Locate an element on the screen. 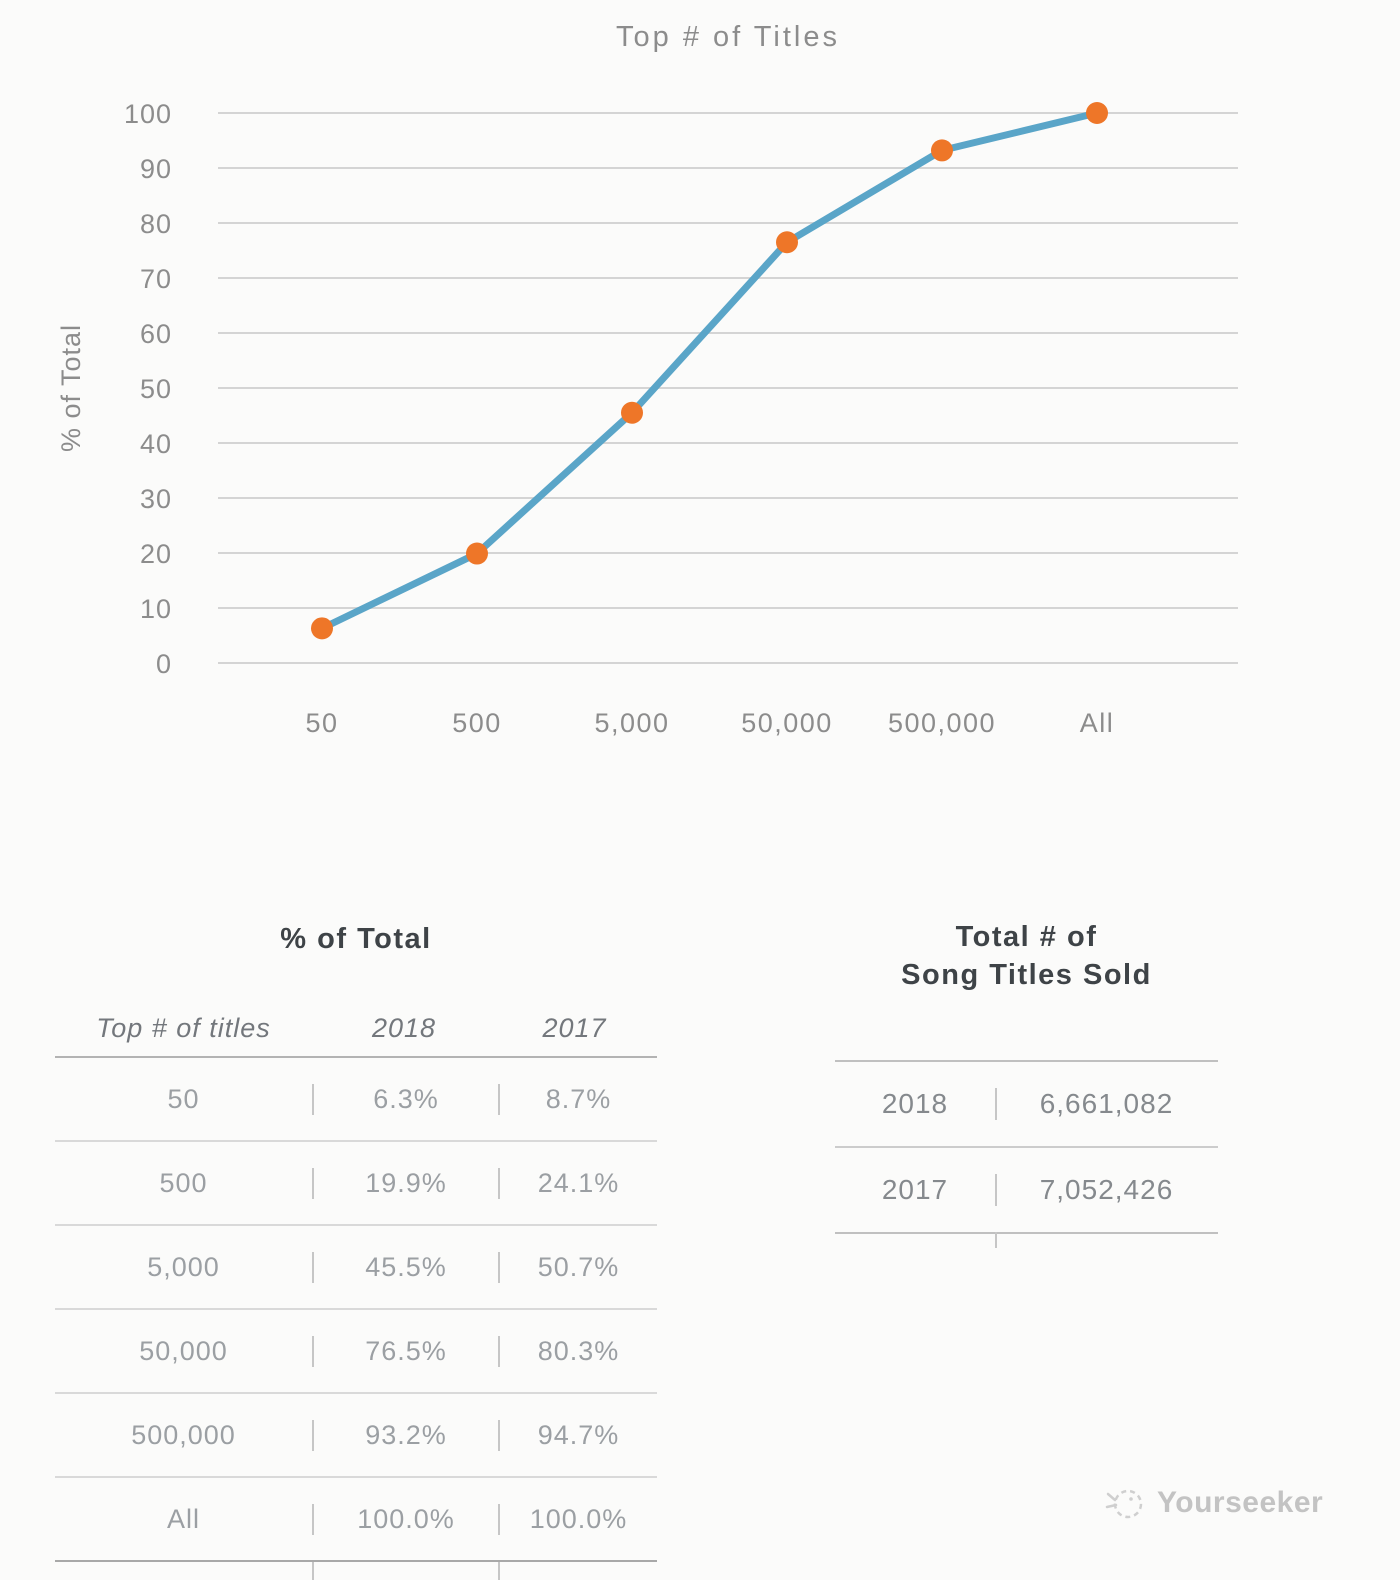  table-row: 500 19.9% 24.1% is located at coordinates (356, 1184).